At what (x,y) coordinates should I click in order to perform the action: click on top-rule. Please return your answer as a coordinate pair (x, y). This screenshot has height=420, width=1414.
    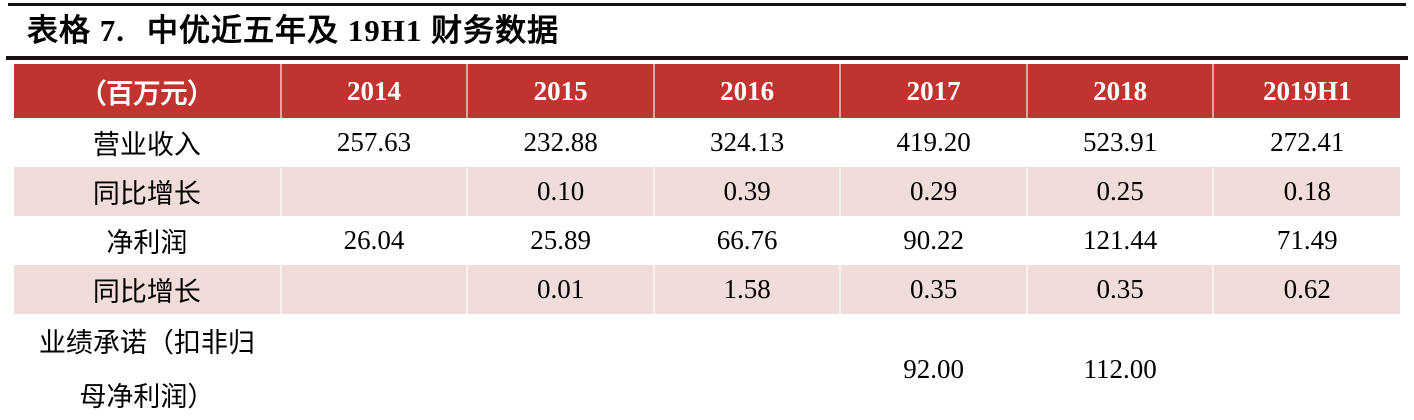
    Looking at the image, I should click on (707, 4).